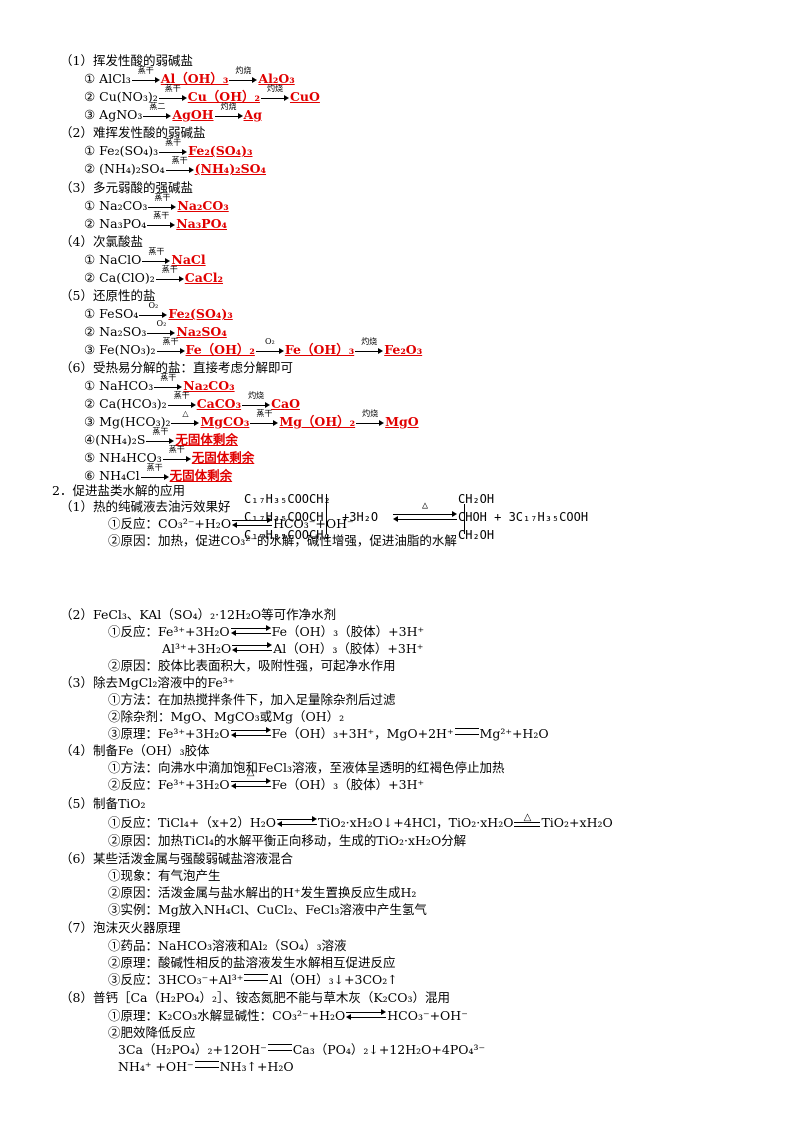 Image resolution: width=800 pixels, height=1132 pixels. I want to click on heading-water-purifier: （2）FeCl₃、KAl（SO₄）₂·12H₂O等可作净水剂, so click(198, 614).